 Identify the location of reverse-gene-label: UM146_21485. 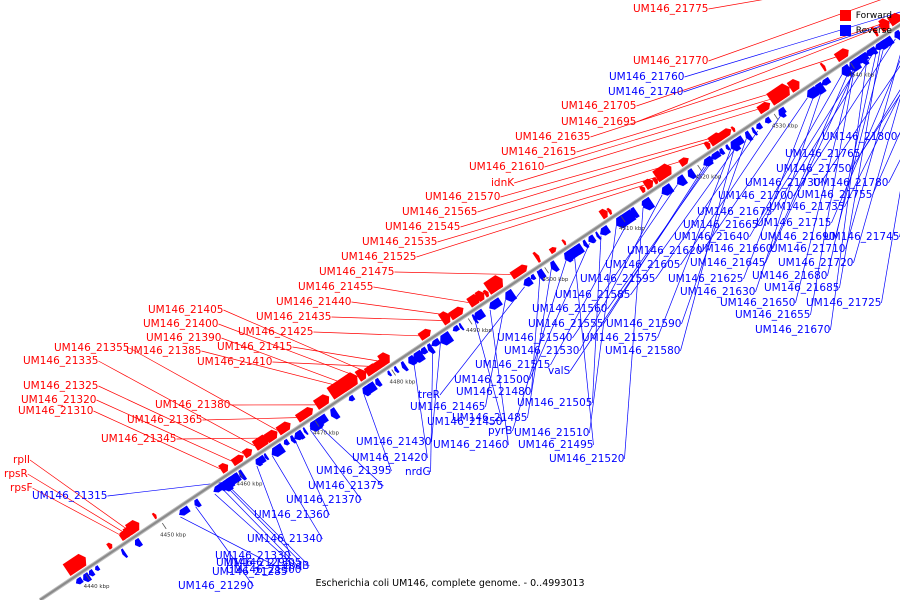
(489, 418).